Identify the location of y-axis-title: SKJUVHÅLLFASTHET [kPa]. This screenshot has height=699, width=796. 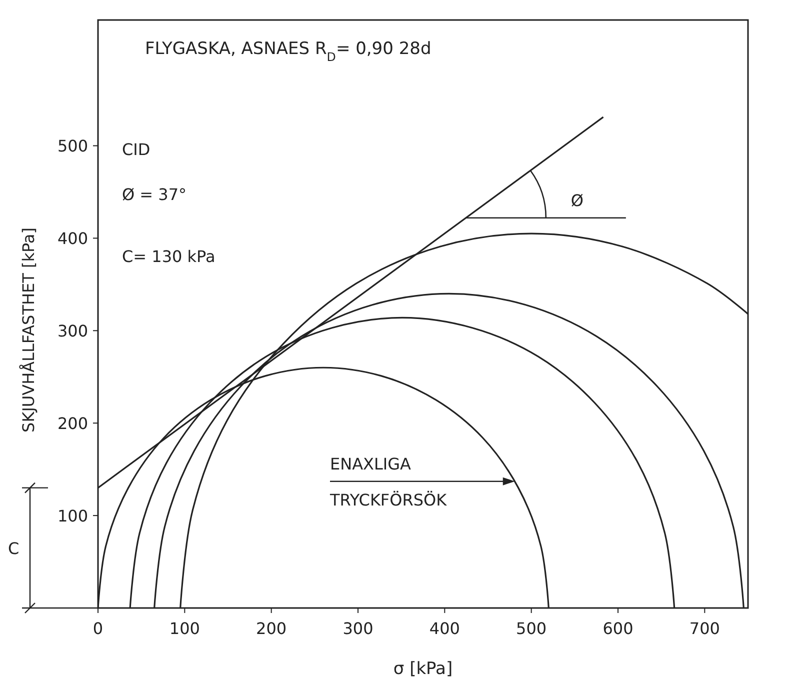
(28, 330).